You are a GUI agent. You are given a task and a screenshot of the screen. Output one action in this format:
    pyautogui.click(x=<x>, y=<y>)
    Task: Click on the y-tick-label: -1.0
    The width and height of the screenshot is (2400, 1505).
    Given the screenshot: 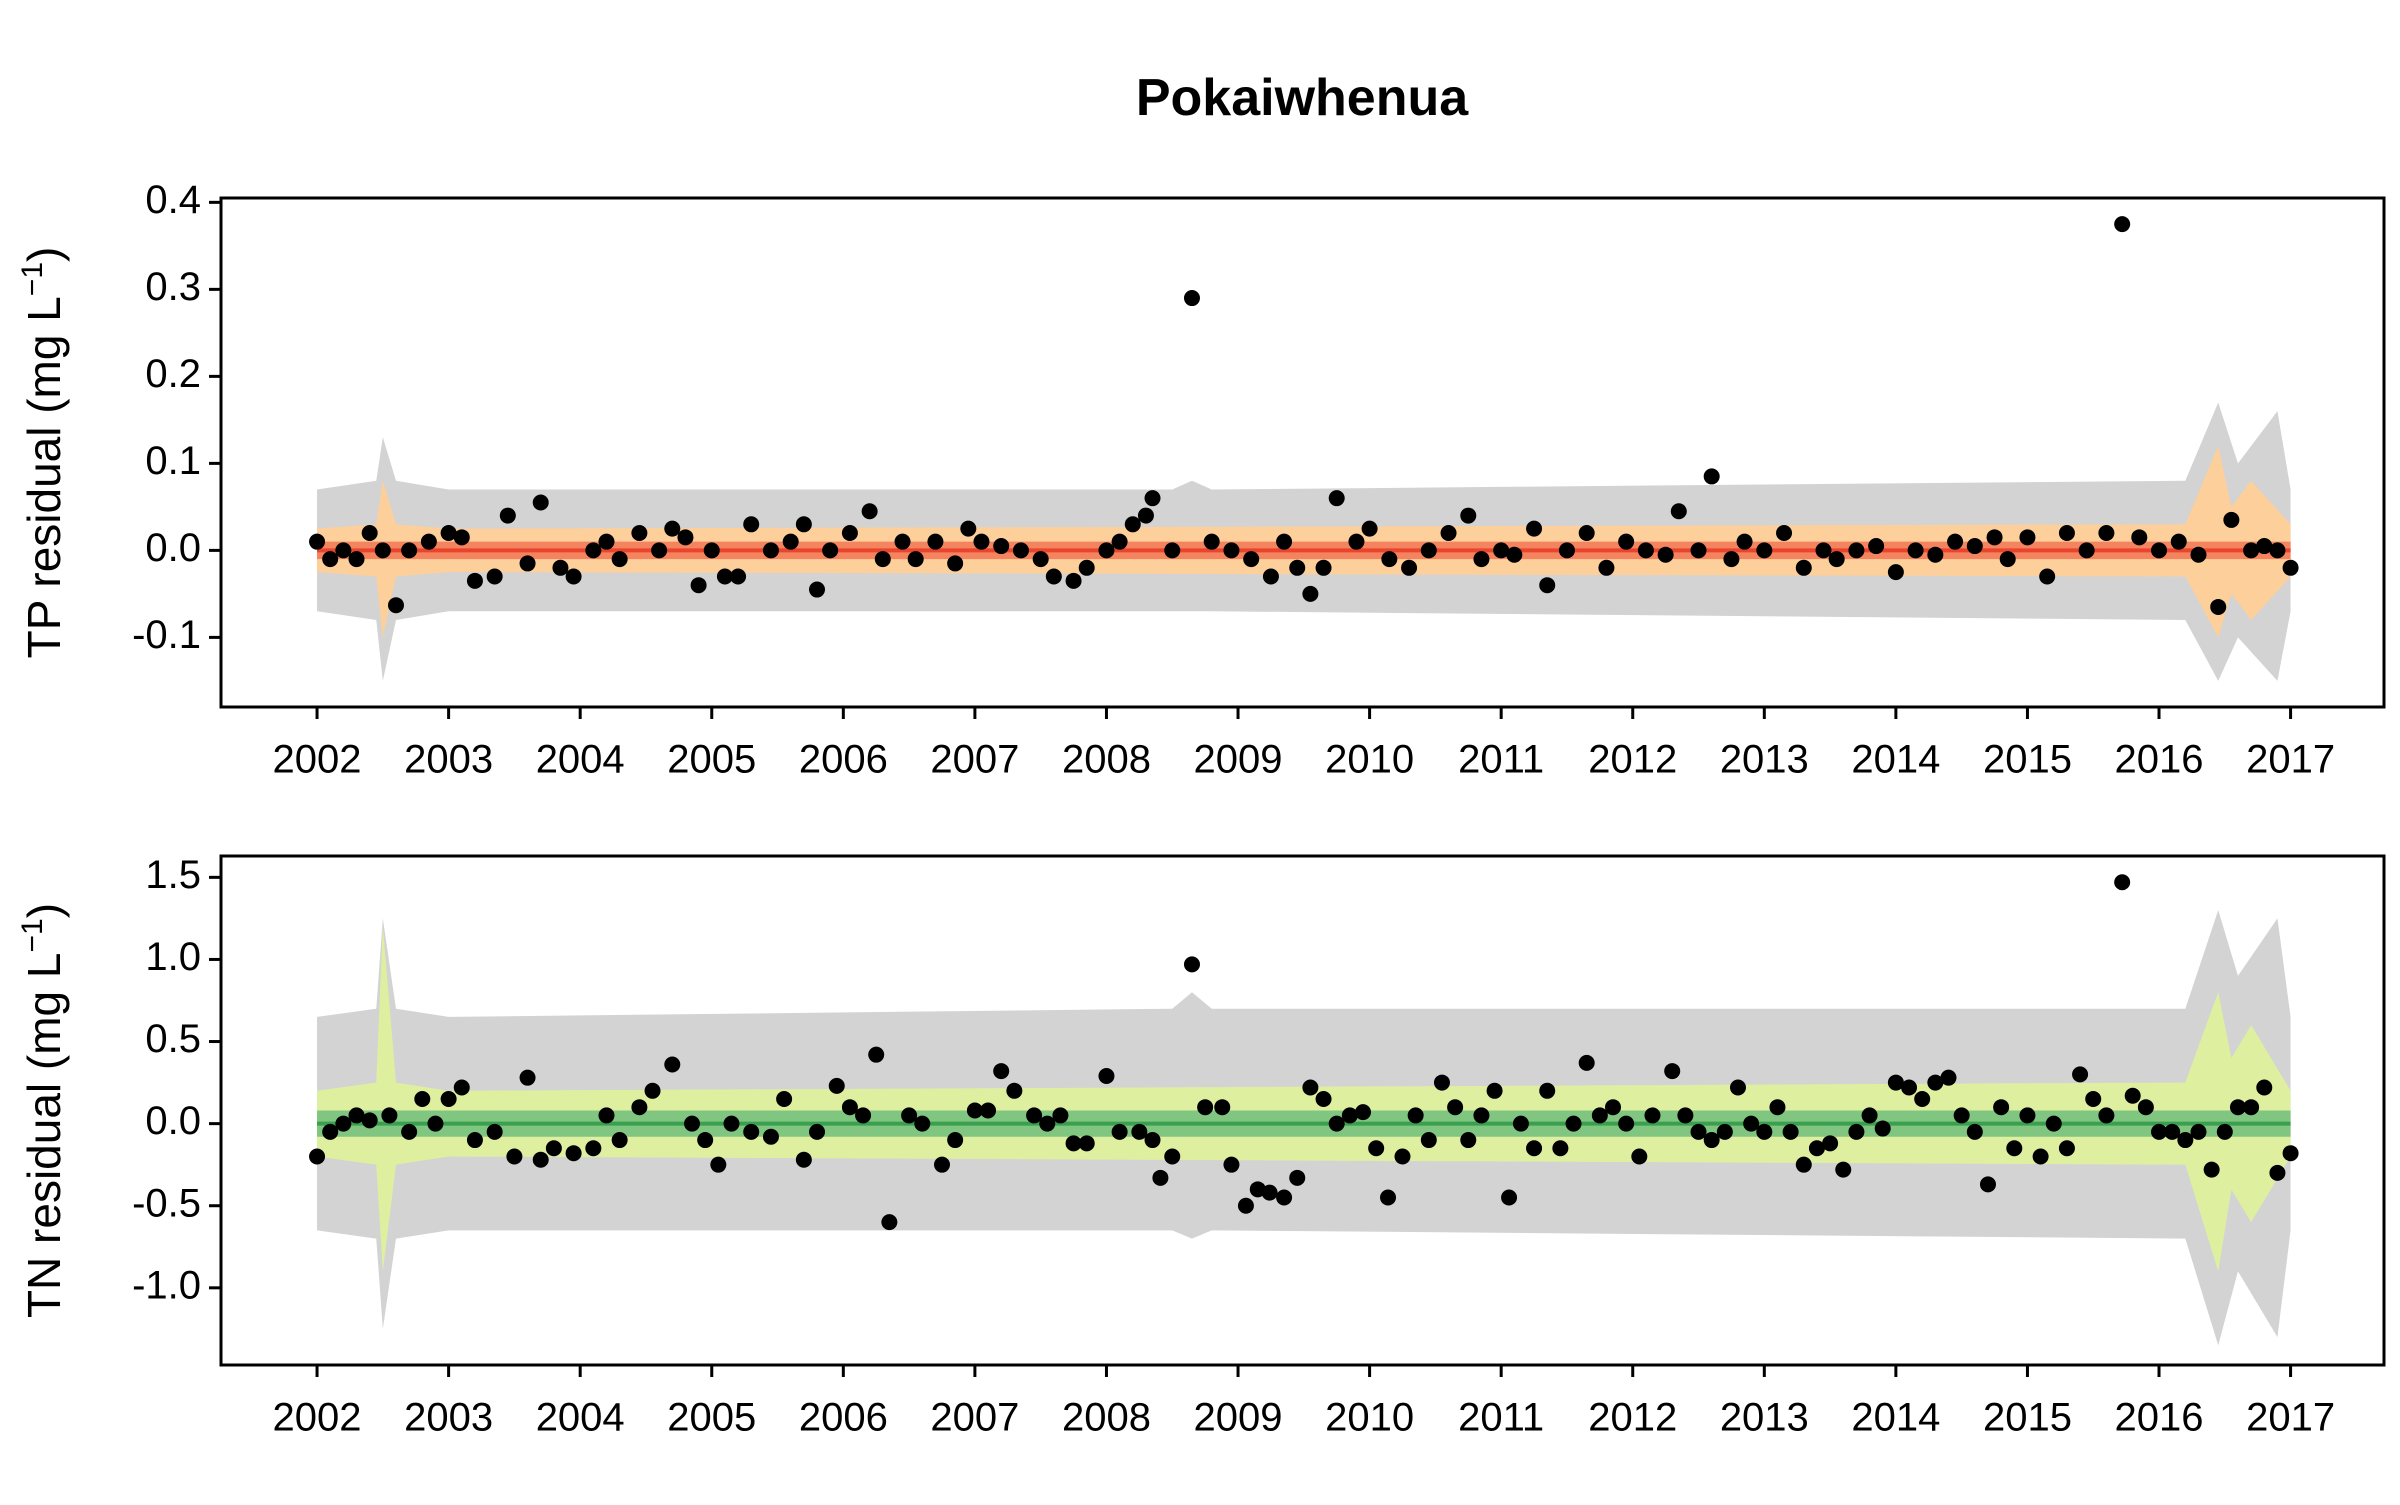 What is the action you would take?
    pyautogui.click(x=166, y=1285)
    